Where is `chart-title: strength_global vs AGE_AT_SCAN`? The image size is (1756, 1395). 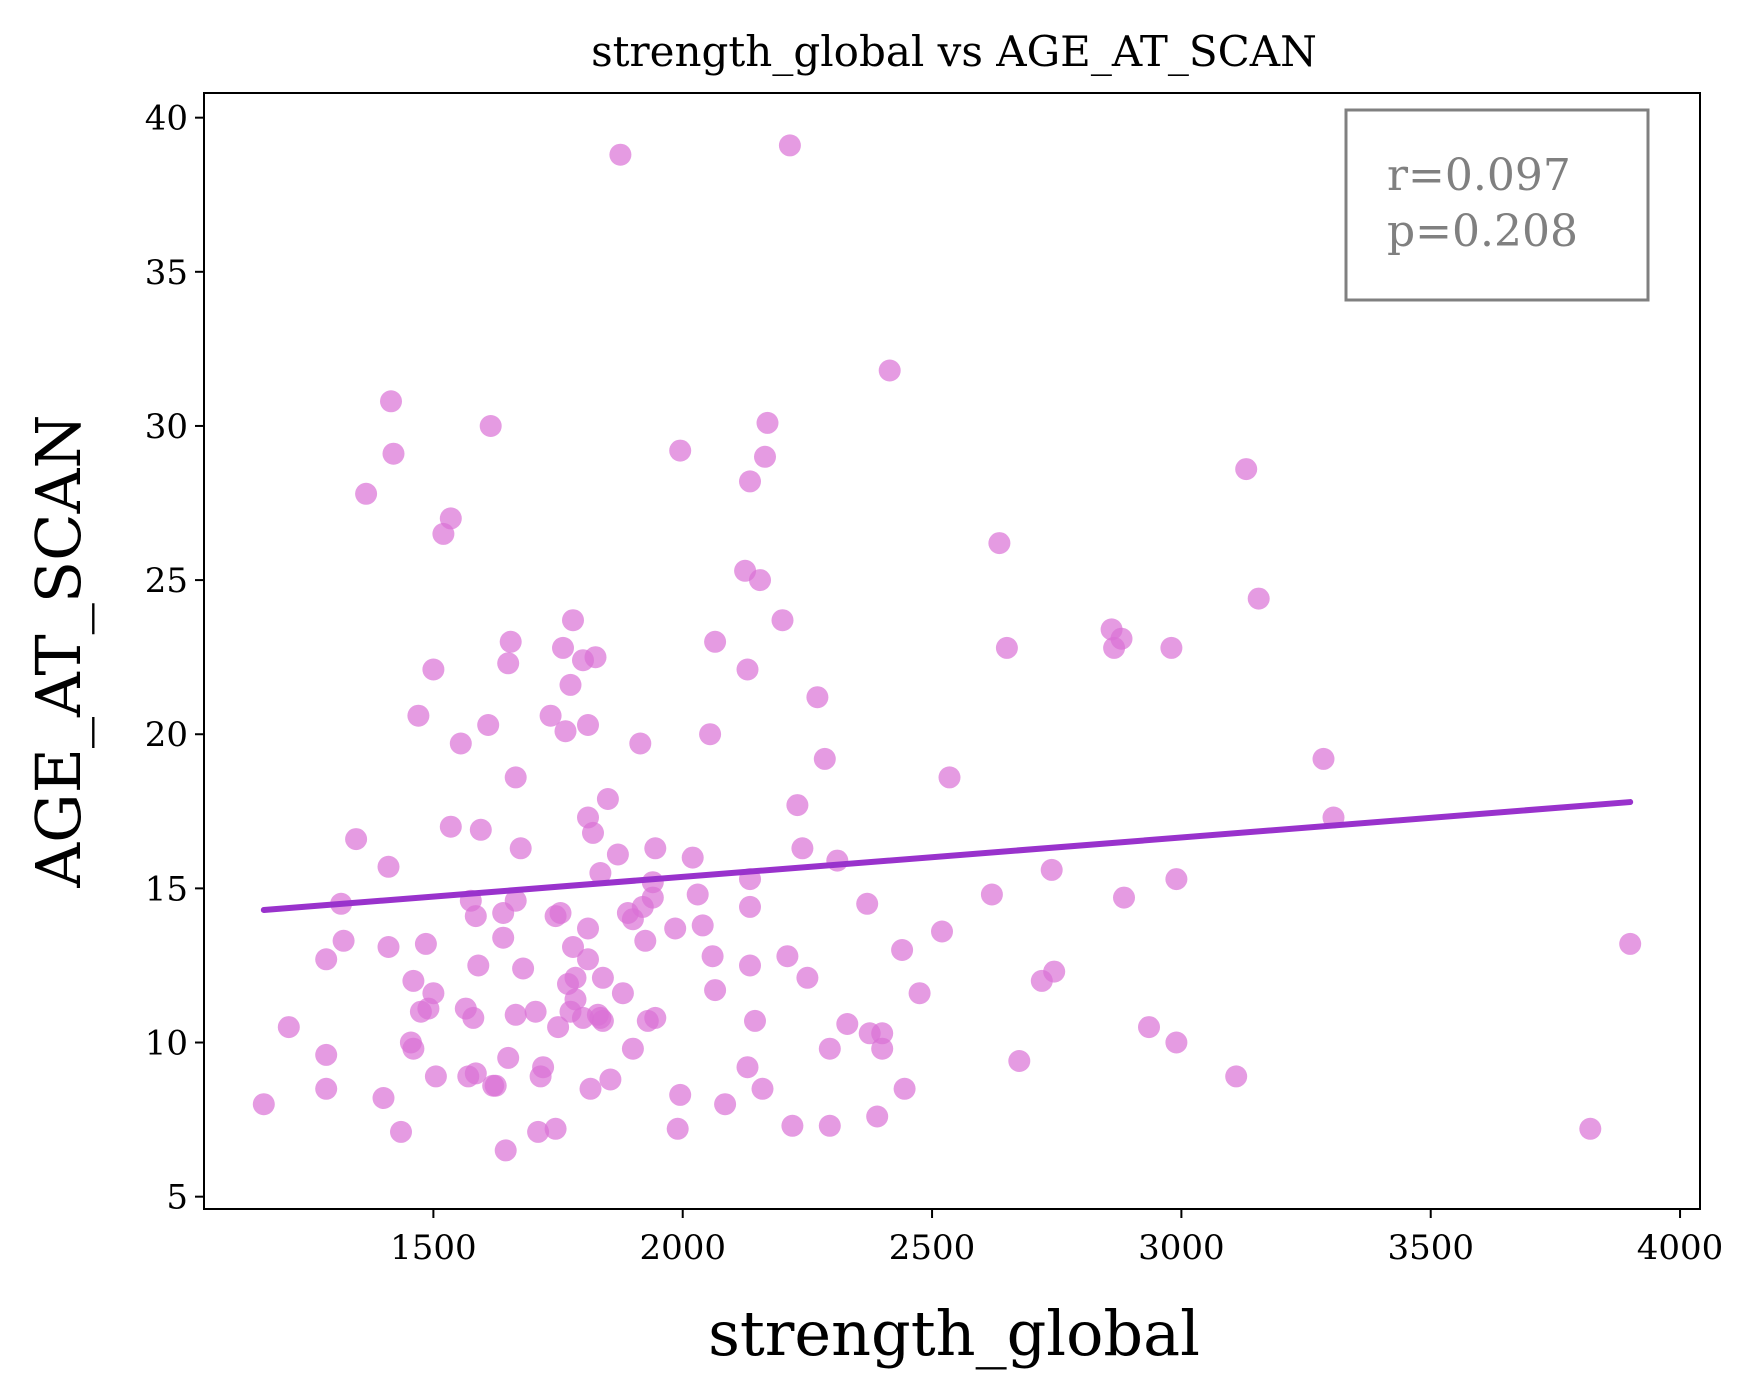
chart-title: strength_global vs AGE_AT_SCAN is located at coordinates (954, 51).